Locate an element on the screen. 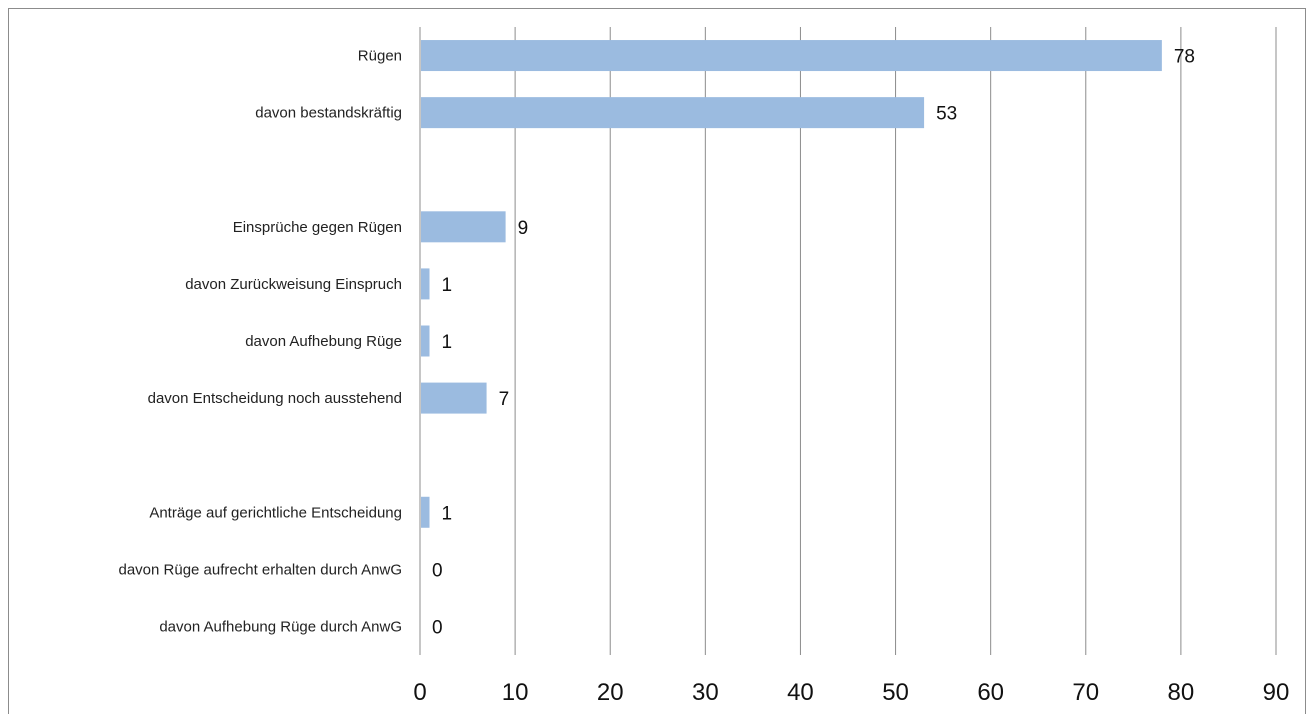 The image size is (1316, 714). x-tick-label: 10 is located at coordinates (515, 692).